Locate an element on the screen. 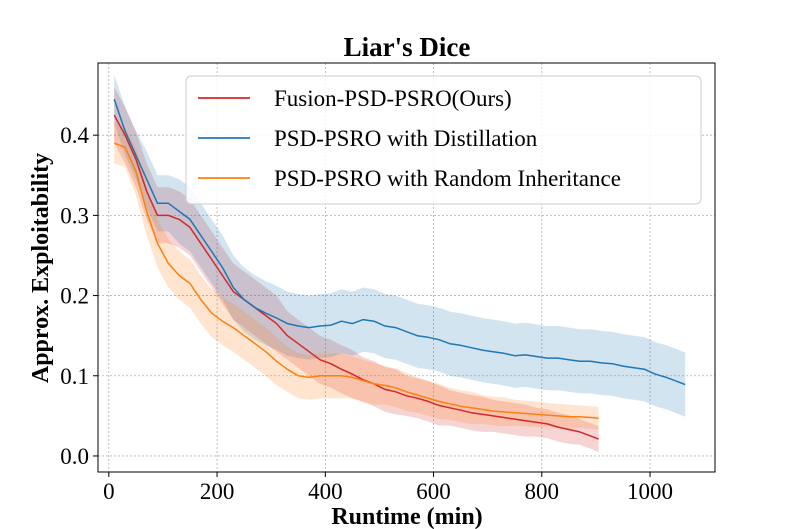 The image size is (793, 529). y-tick-label: 0.2 is located at coordinates (74, 296).